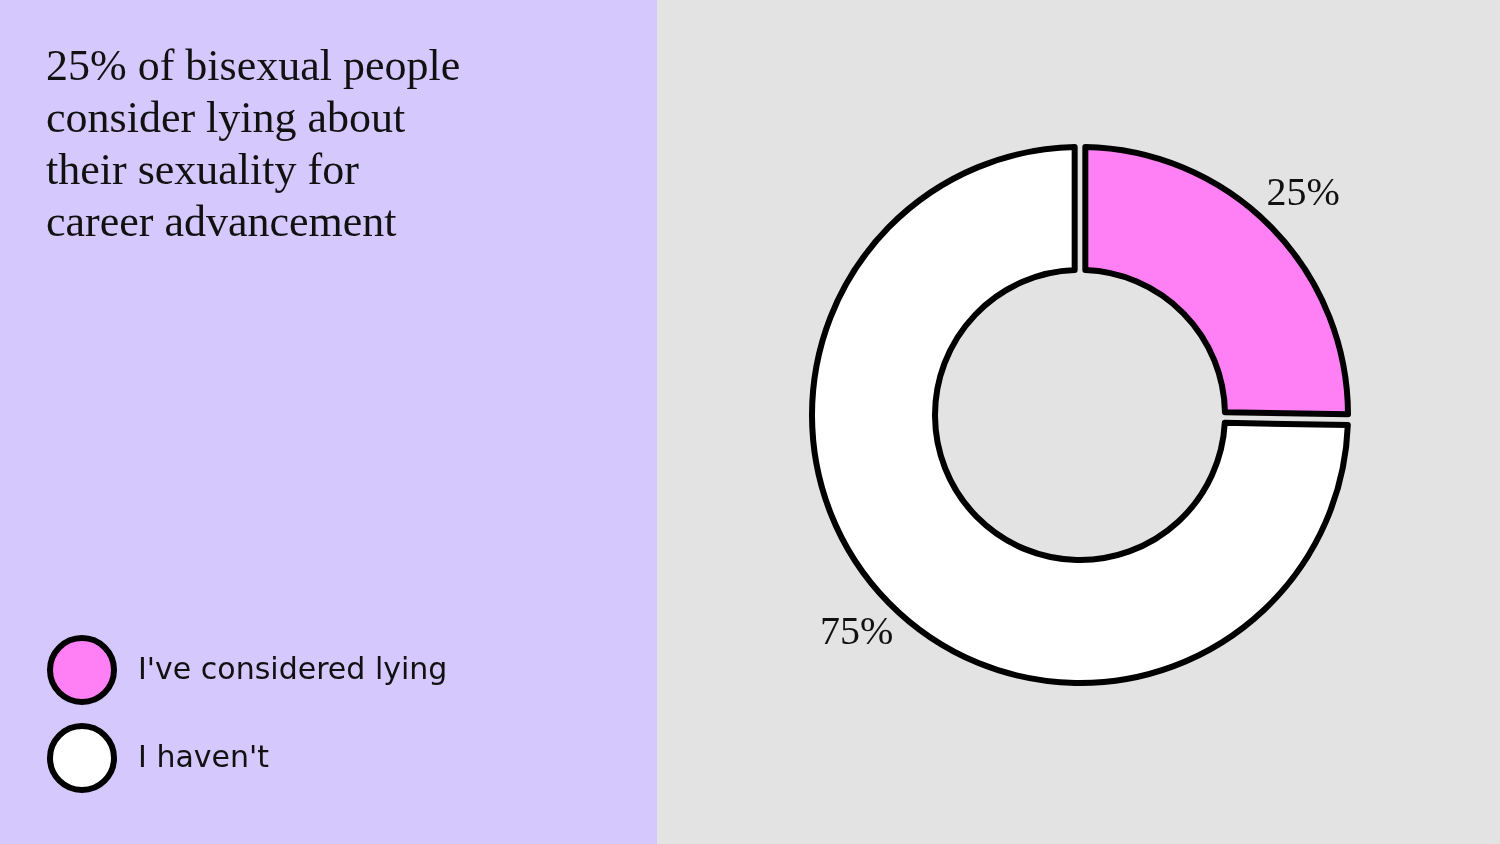  What do you see at coordinates (253, 143) in the screenshot?
I see `chart-title: 25% of bisexual people consider lying about their sexuality for career advancement` at bounding box center [253, 143].